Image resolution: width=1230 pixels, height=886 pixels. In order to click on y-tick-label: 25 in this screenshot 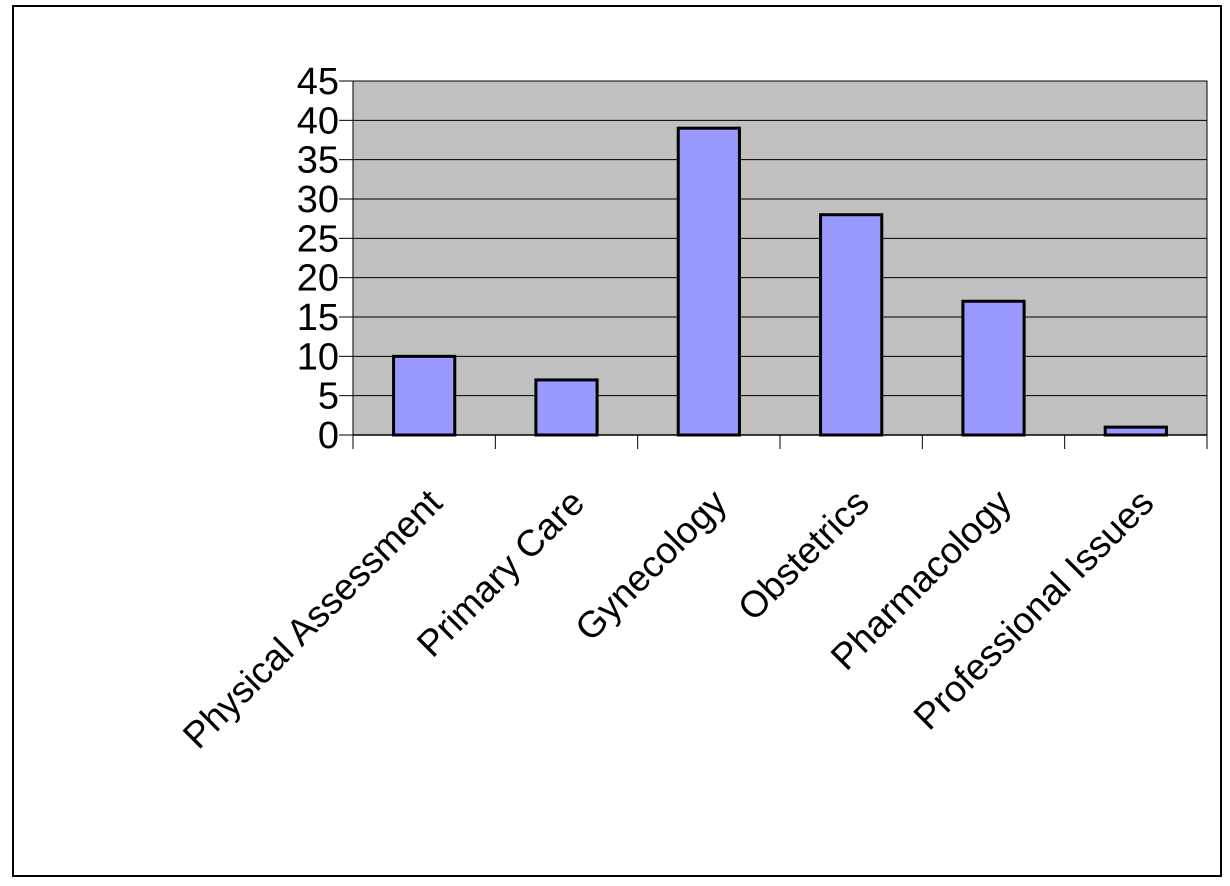, I will do `click(318, 239)`.